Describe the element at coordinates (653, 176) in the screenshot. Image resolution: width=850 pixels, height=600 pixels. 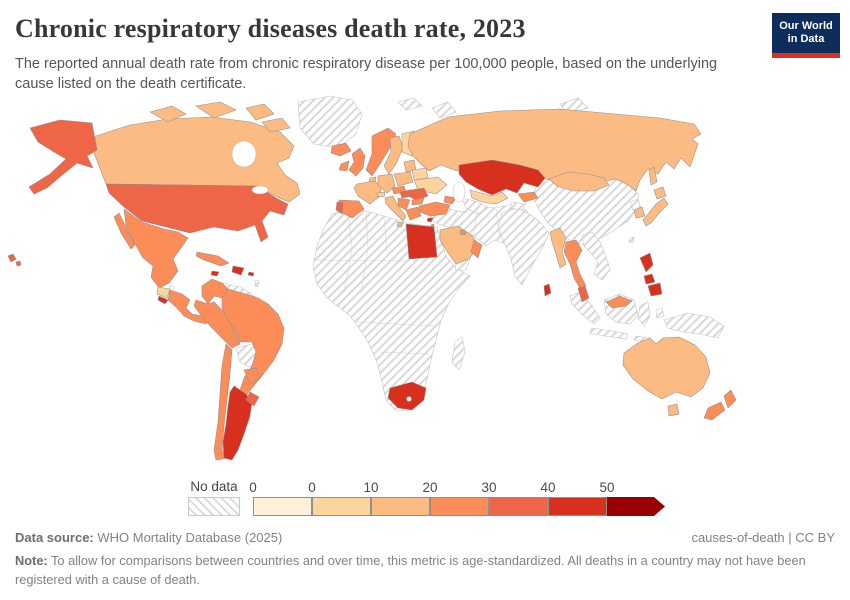
I see `island-sakhalin` at that location.